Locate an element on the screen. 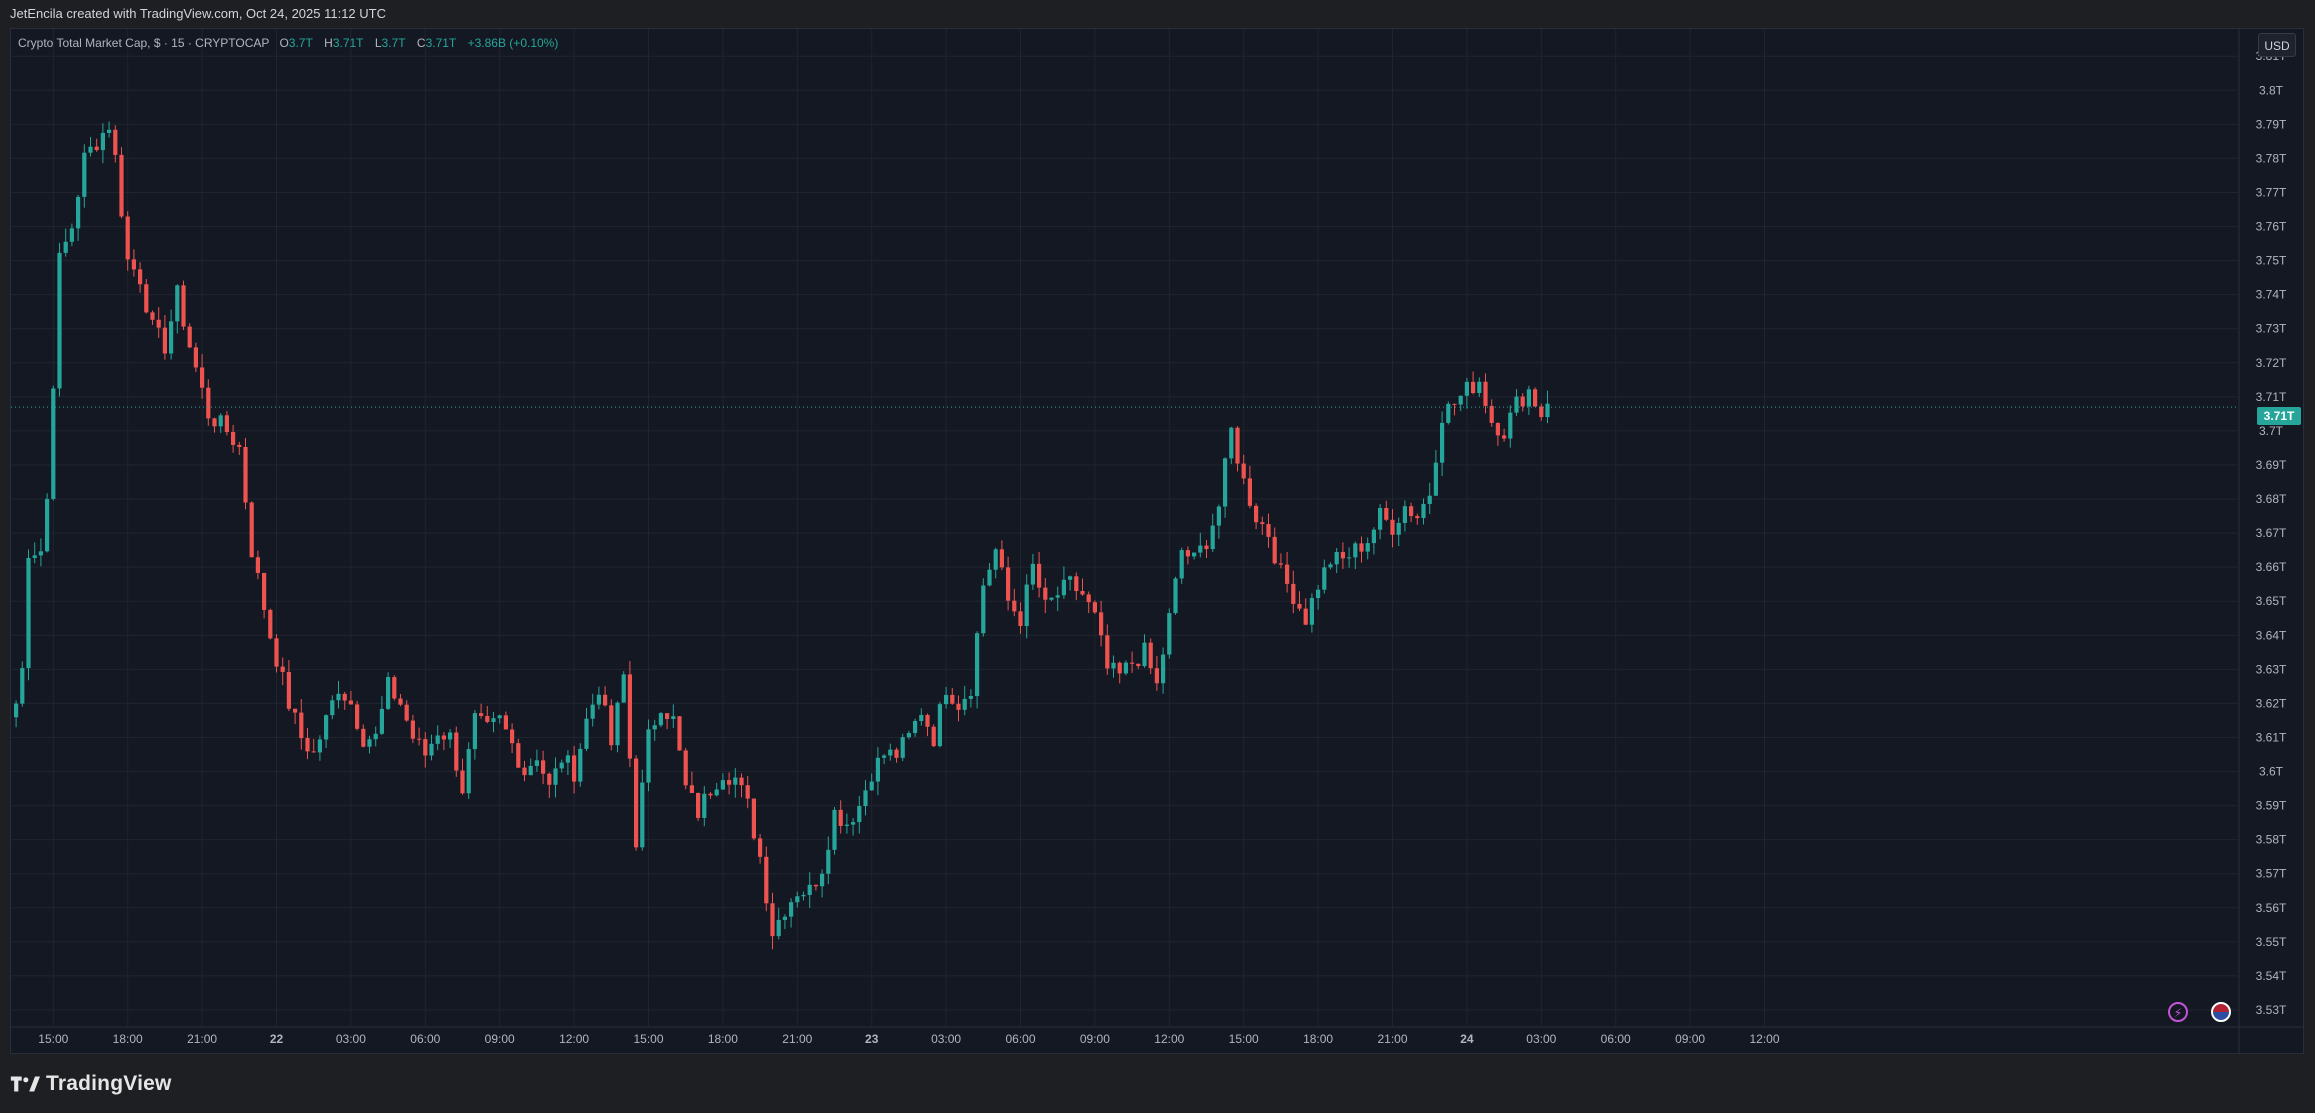 The width and height of the screenshot is (2315, 1113). legend-low-value: 3.7T is located at coordinates (393, 43).